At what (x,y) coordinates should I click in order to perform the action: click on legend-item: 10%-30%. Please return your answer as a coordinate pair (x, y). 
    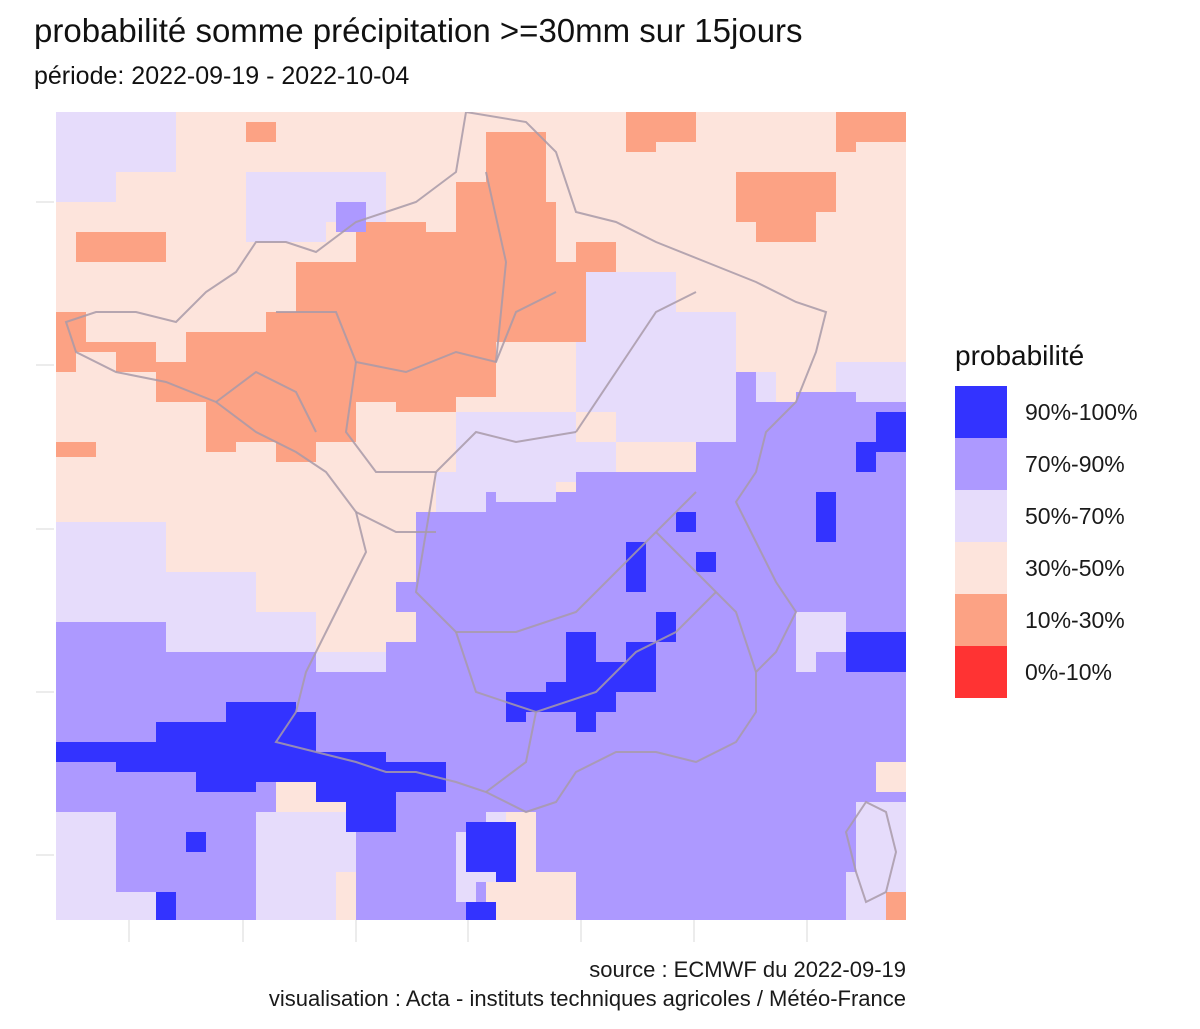
    Looking at the image, I should click on (1046, 620).